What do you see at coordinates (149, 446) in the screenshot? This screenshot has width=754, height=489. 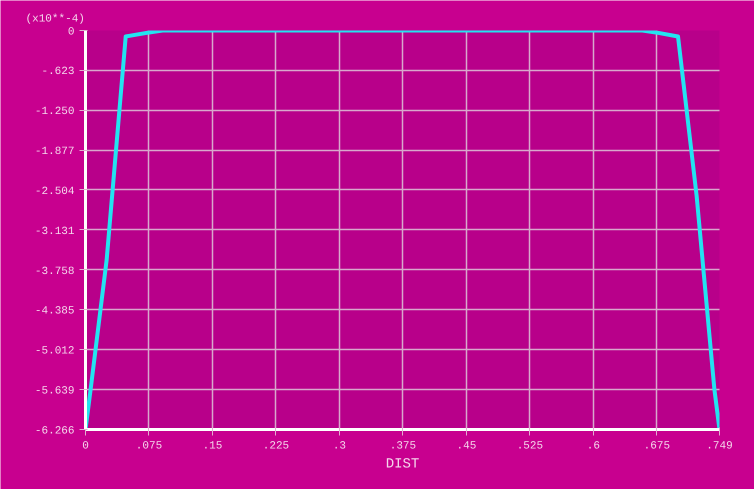 I see `x-tick-label: .075` at bounding box center [149, 446].